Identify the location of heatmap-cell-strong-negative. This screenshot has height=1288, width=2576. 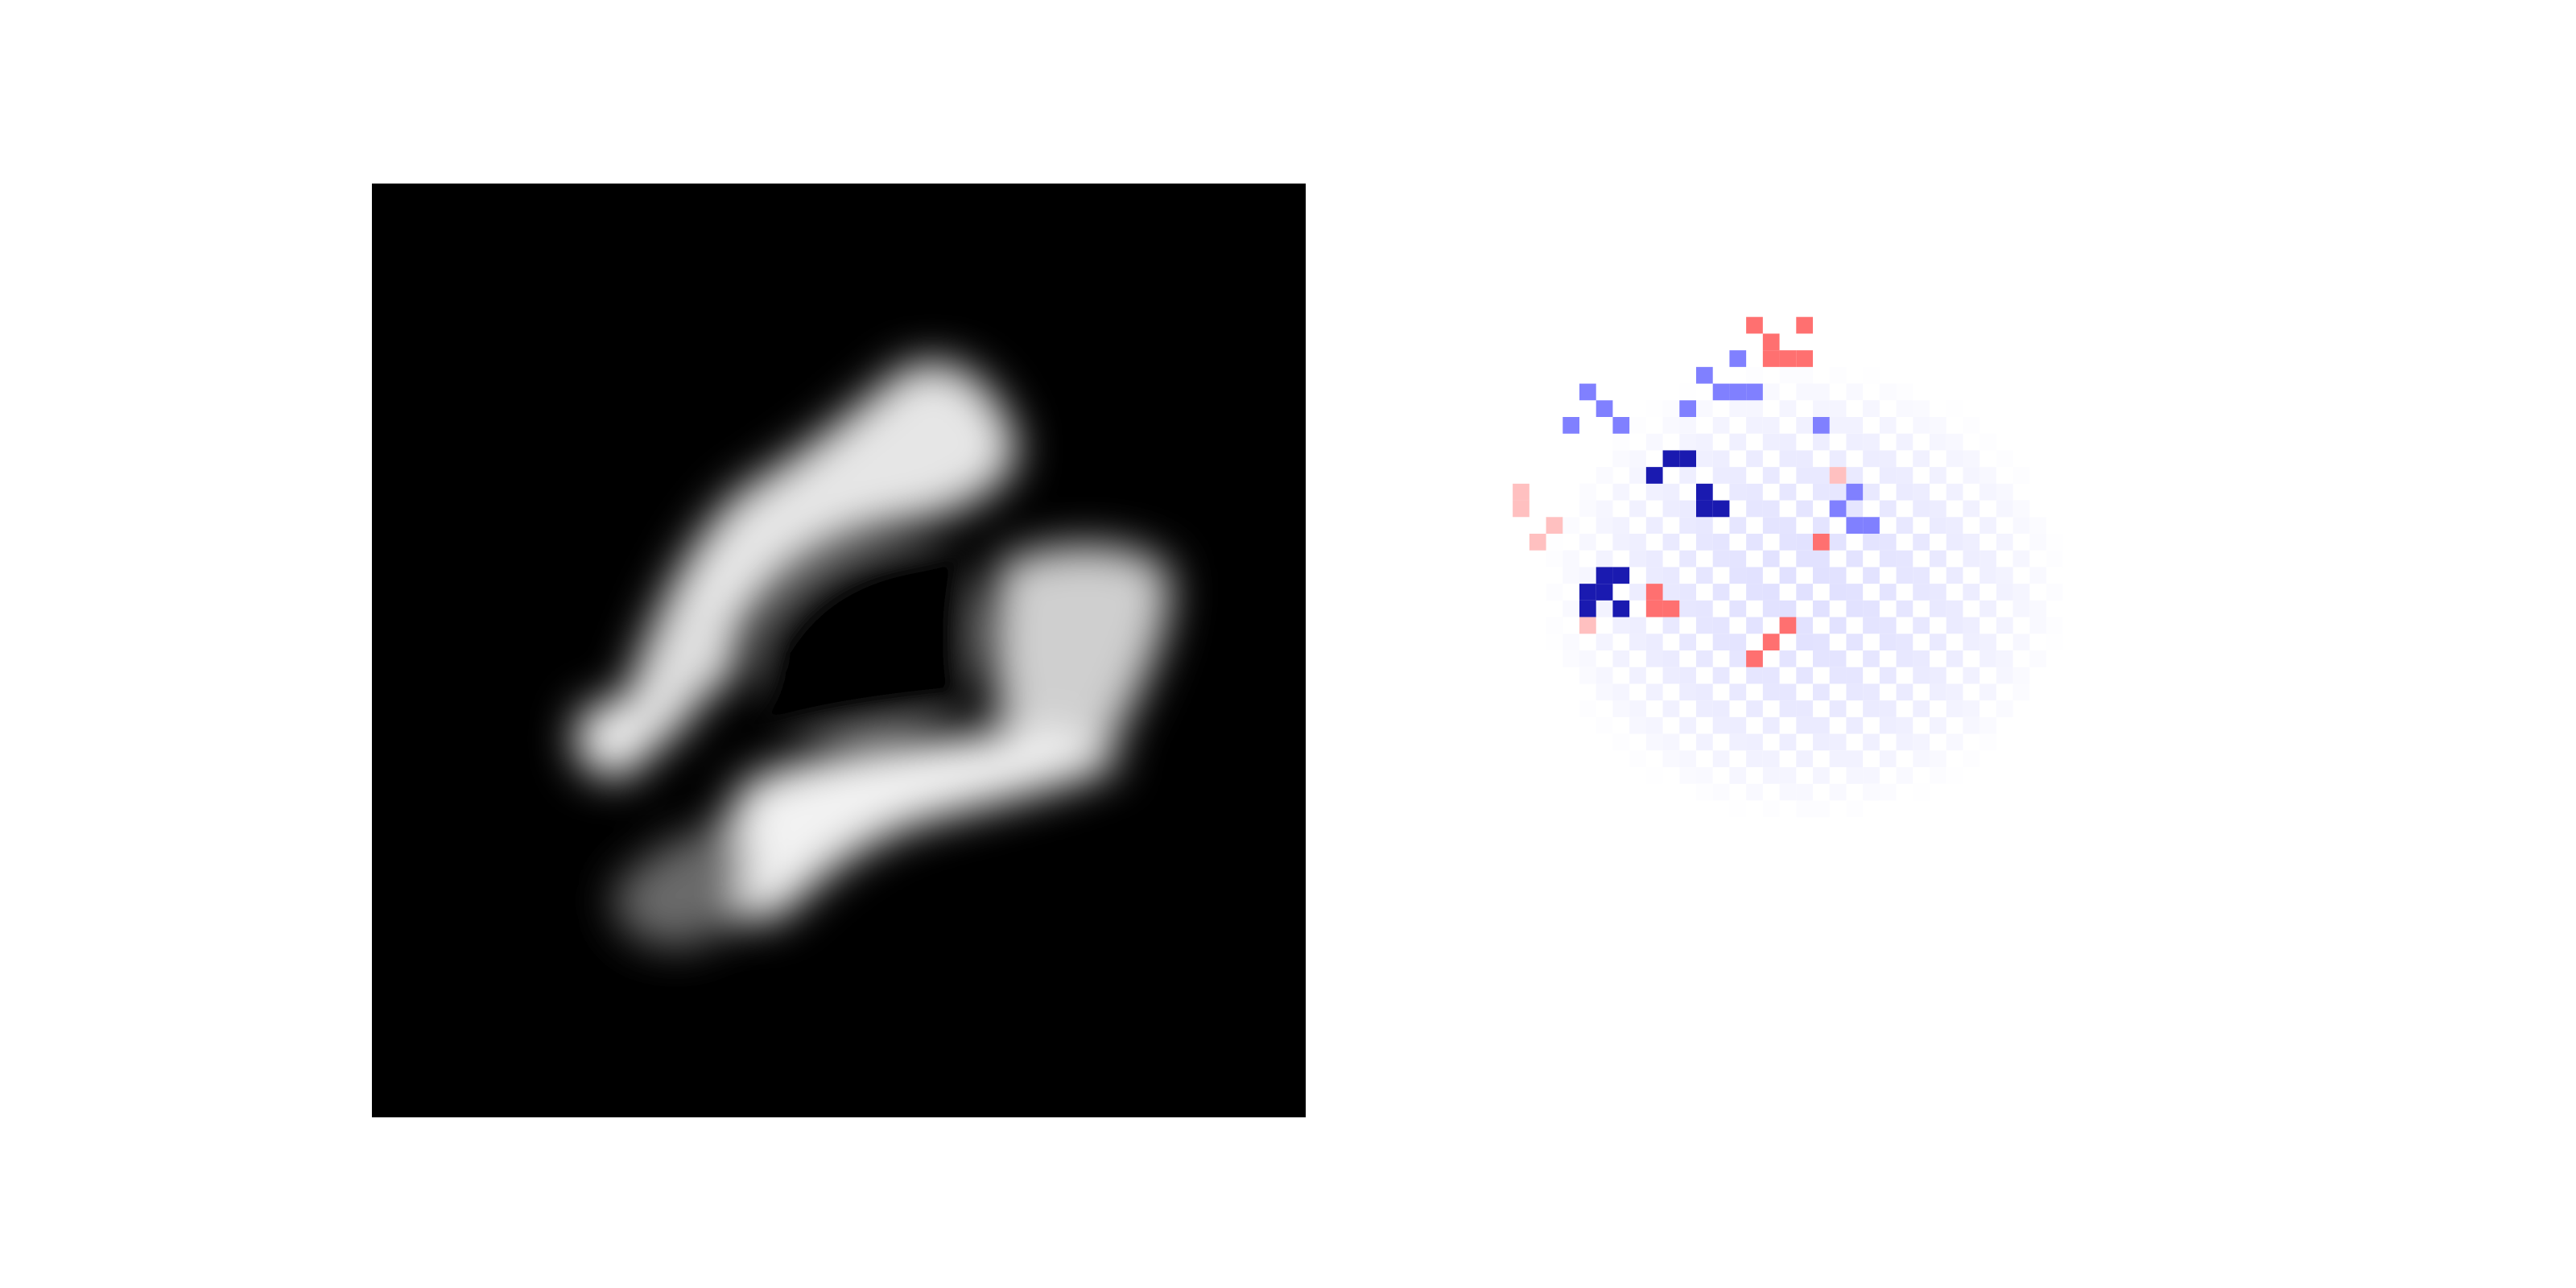
(1688, 459).